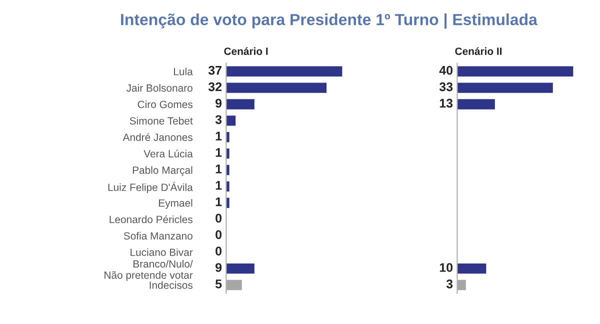  Describe the element at coordinates (165, 104) in the screenshot. I see `y-tick-label: Ciro Gomes` at that location.